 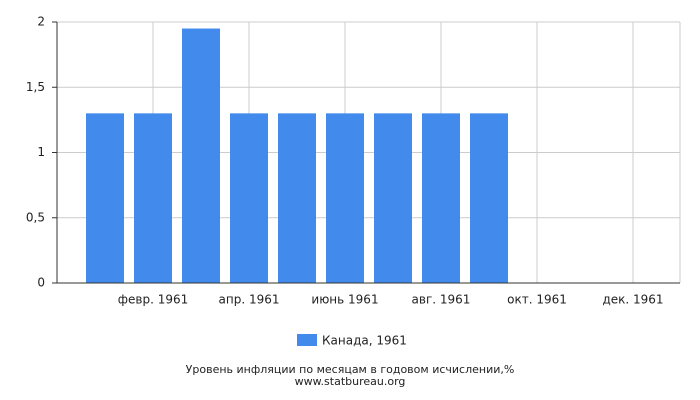 What do you see at coordinates (41, 22) in the screenshot?
I see `y-tick-label: 2` at bounding box center [41, 22].